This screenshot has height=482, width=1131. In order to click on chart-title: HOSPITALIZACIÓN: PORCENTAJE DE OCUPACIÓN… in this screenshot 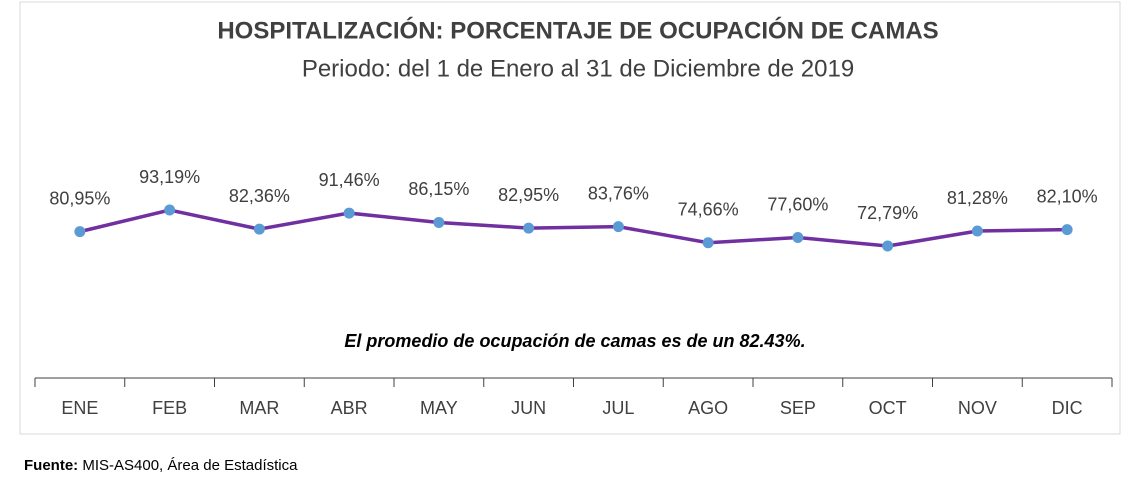, I will do `click(577, 30)`.